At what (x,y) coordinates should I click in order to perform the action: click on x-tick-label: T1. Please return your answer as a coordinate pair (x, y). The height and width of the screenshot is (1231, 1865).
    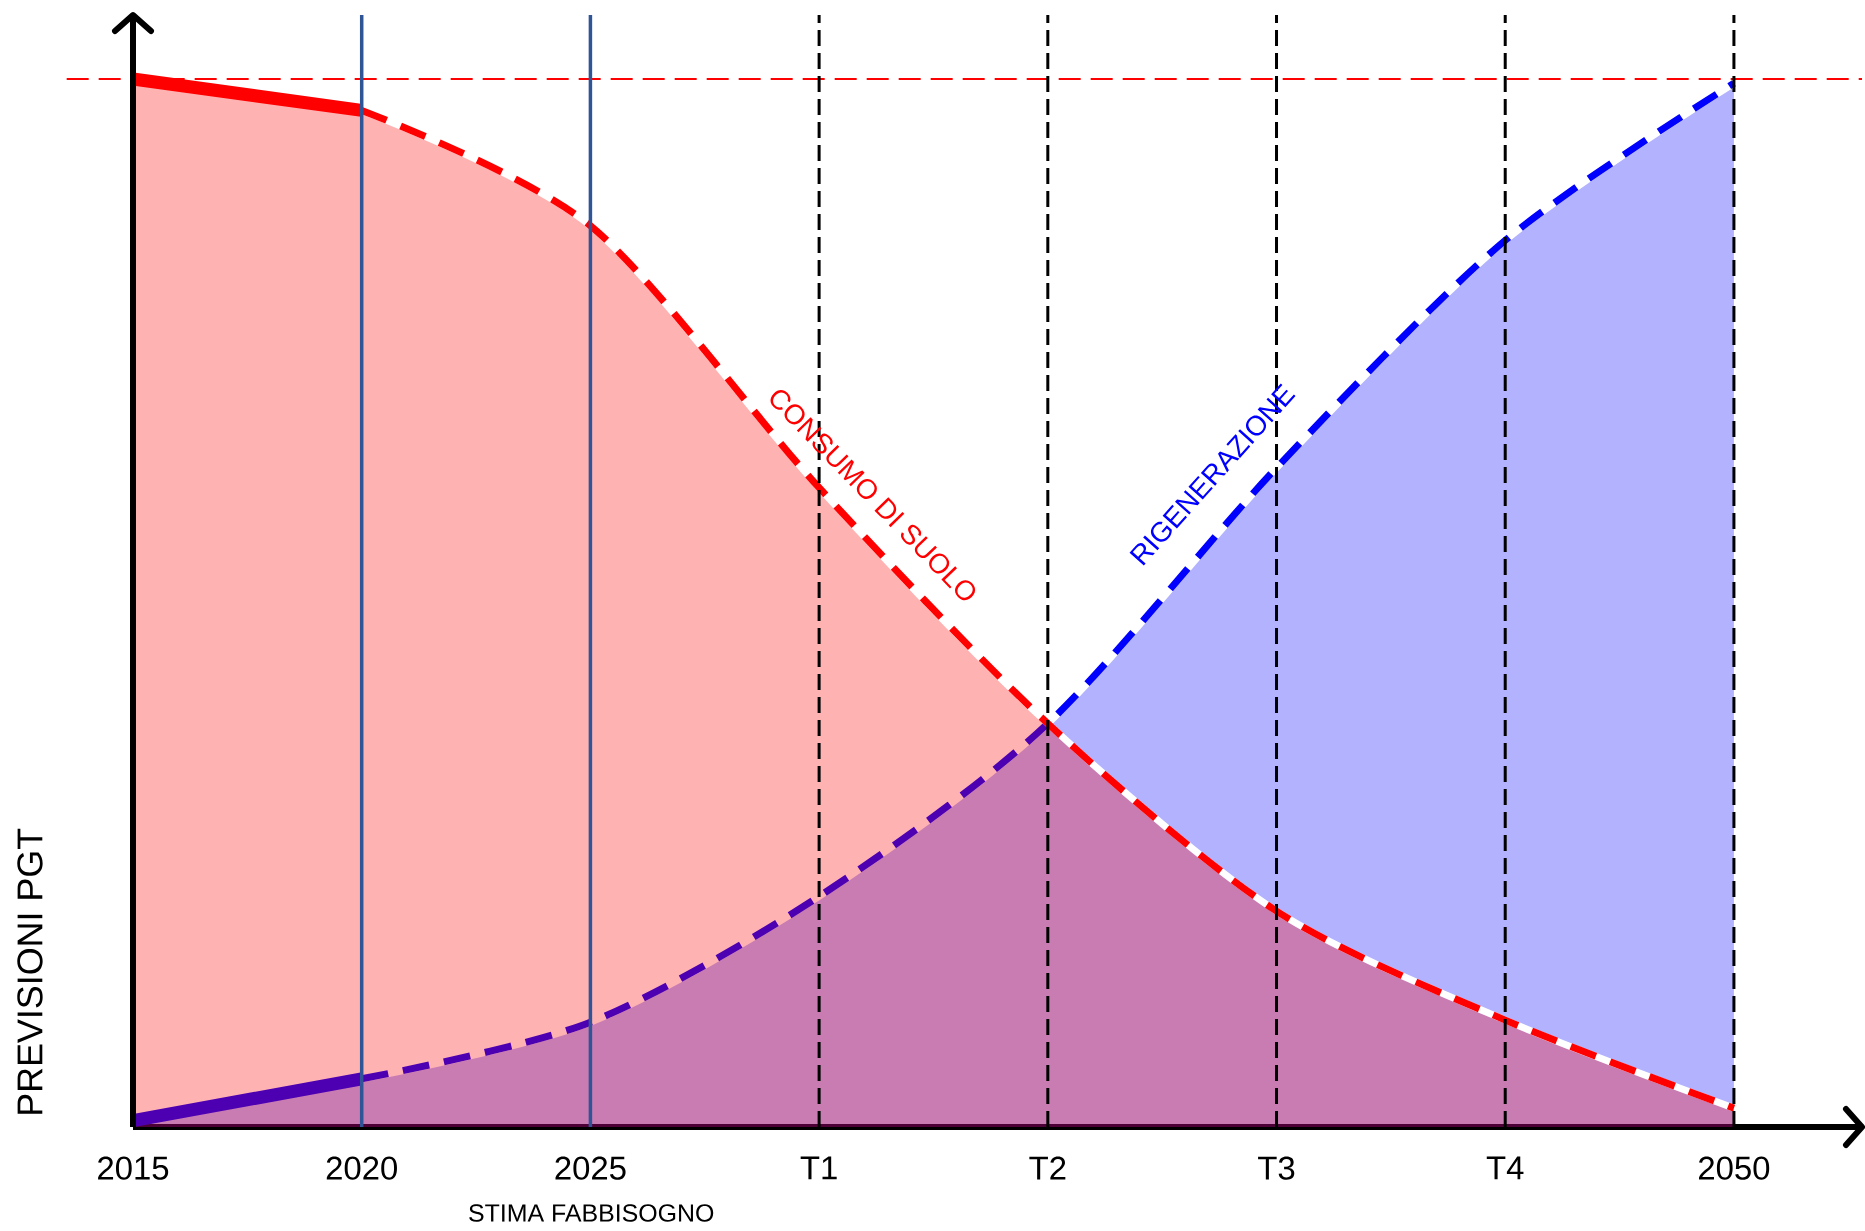
    Looking at the image, I should click on (818, 1168).